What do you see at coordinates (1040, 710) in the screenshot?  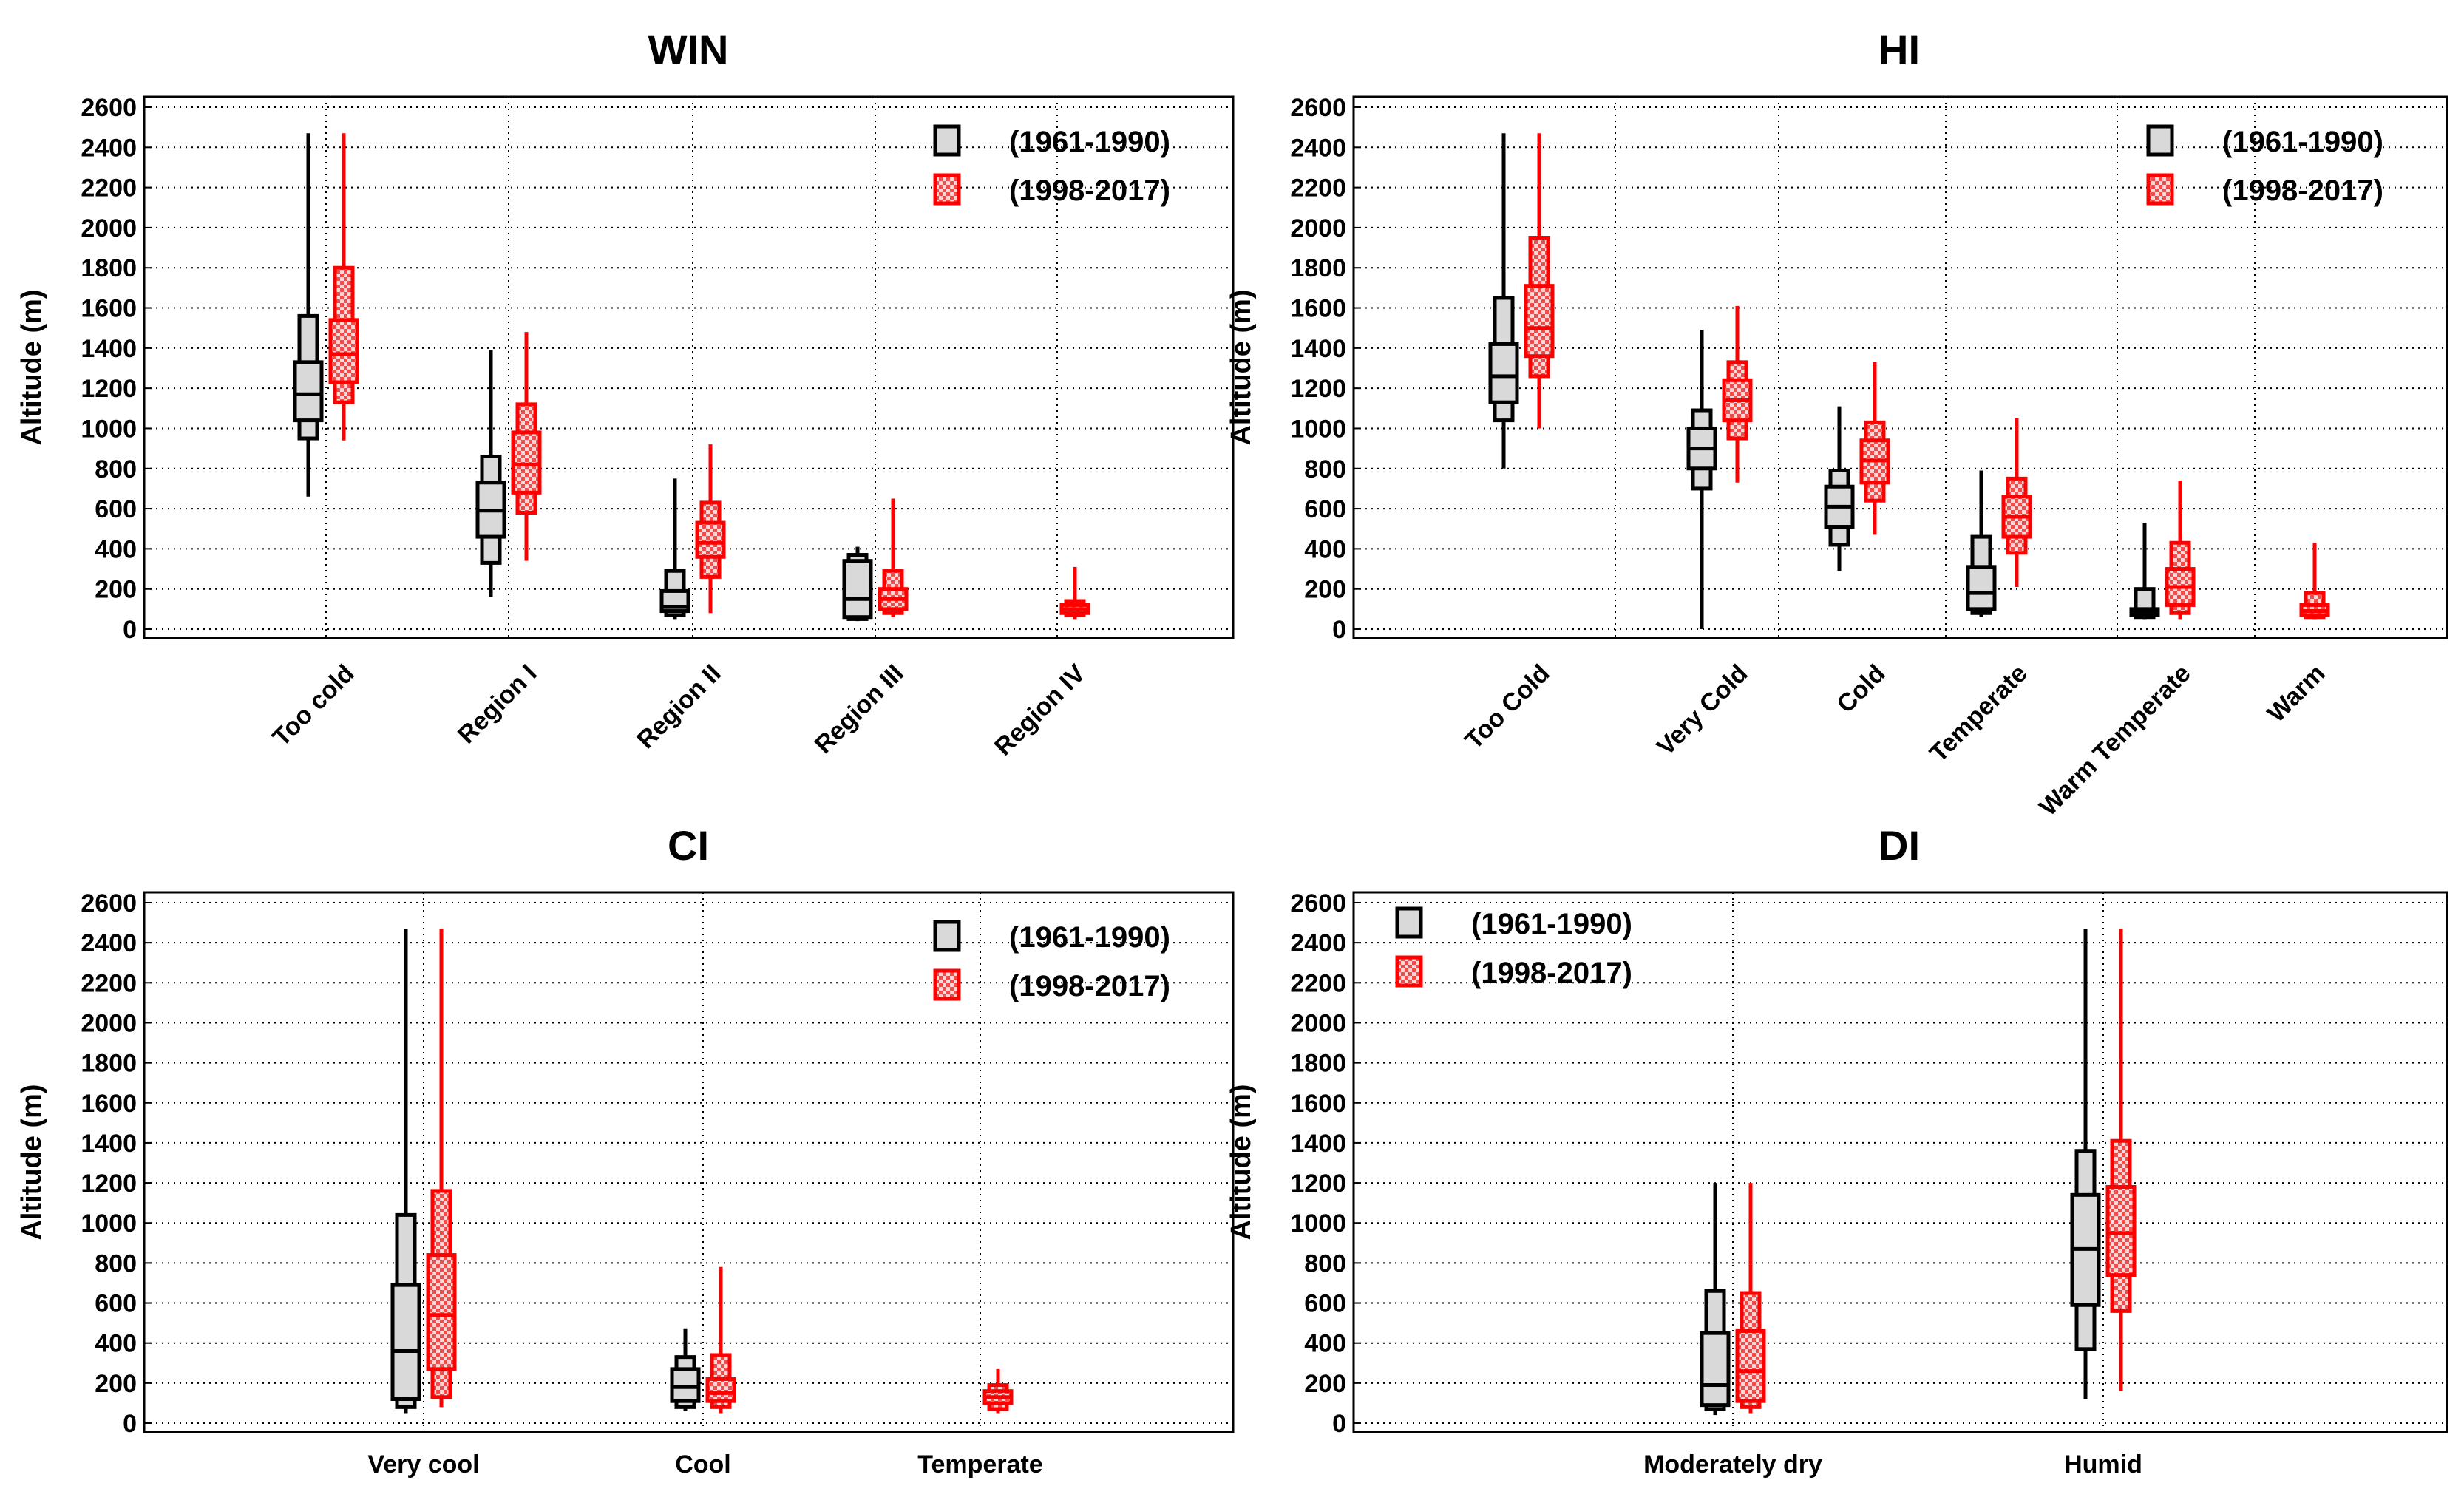 I see `category-label: Region IV` at bounding box center [1040, 710].